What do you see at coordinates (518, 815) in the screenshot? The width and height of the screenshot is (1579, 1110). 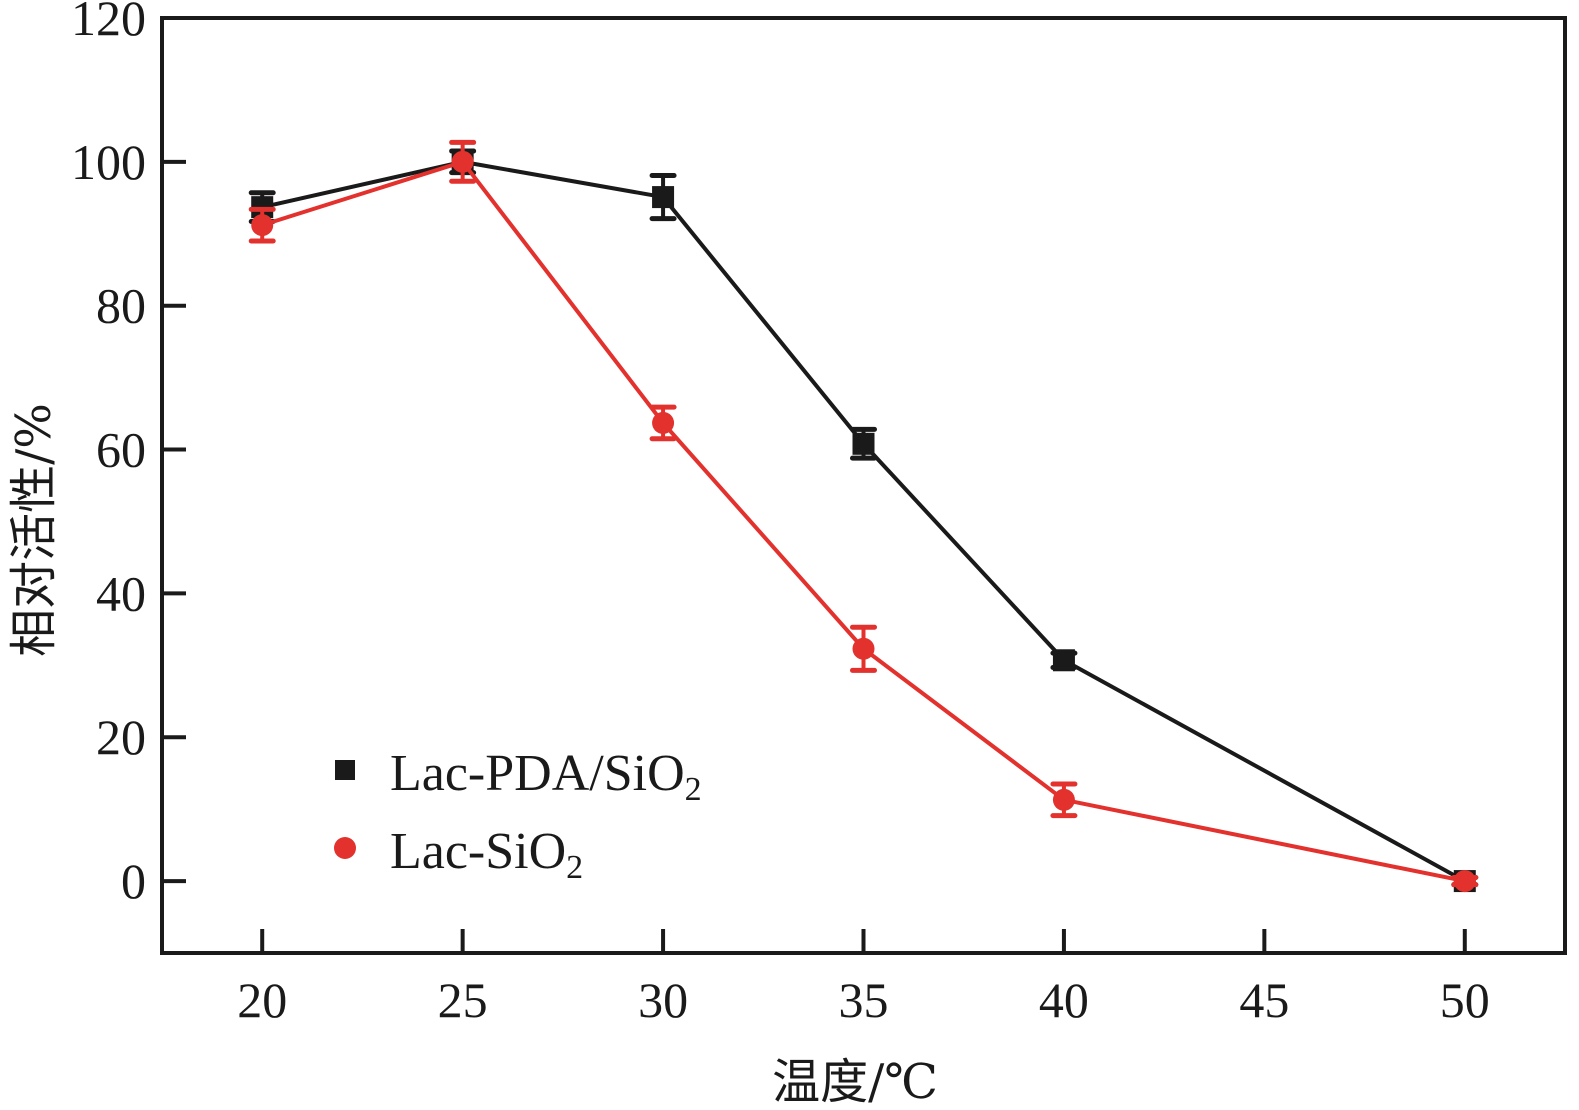 I see `legend: Lac-PDA/SiO2 Lac-SiO2` at bounding box center [518, 815].